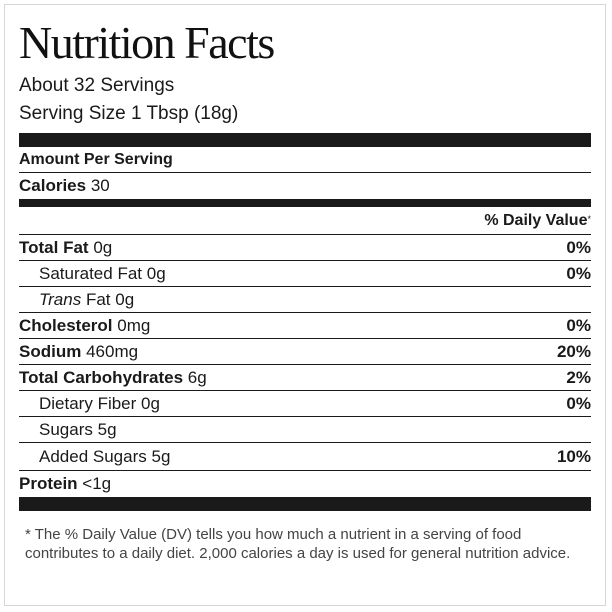  What do you see at coordinates (97, 85) in the screenshot?
I see `servings-per-container: About 32 Servings` at bounding box center [97, 85].